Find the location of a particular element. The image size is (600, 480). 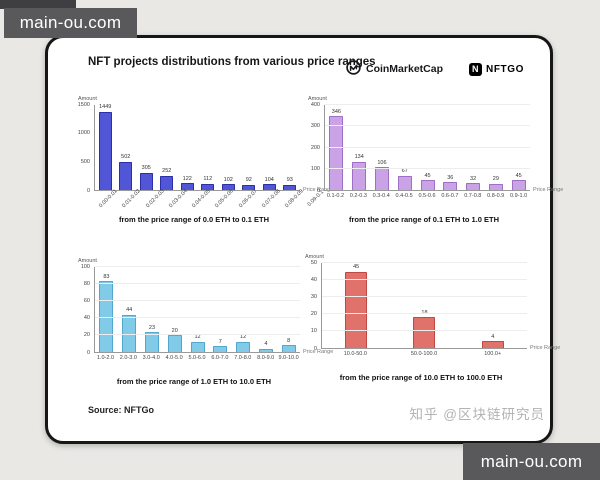

bar-group: 18 is located at coordinates (424, 305).